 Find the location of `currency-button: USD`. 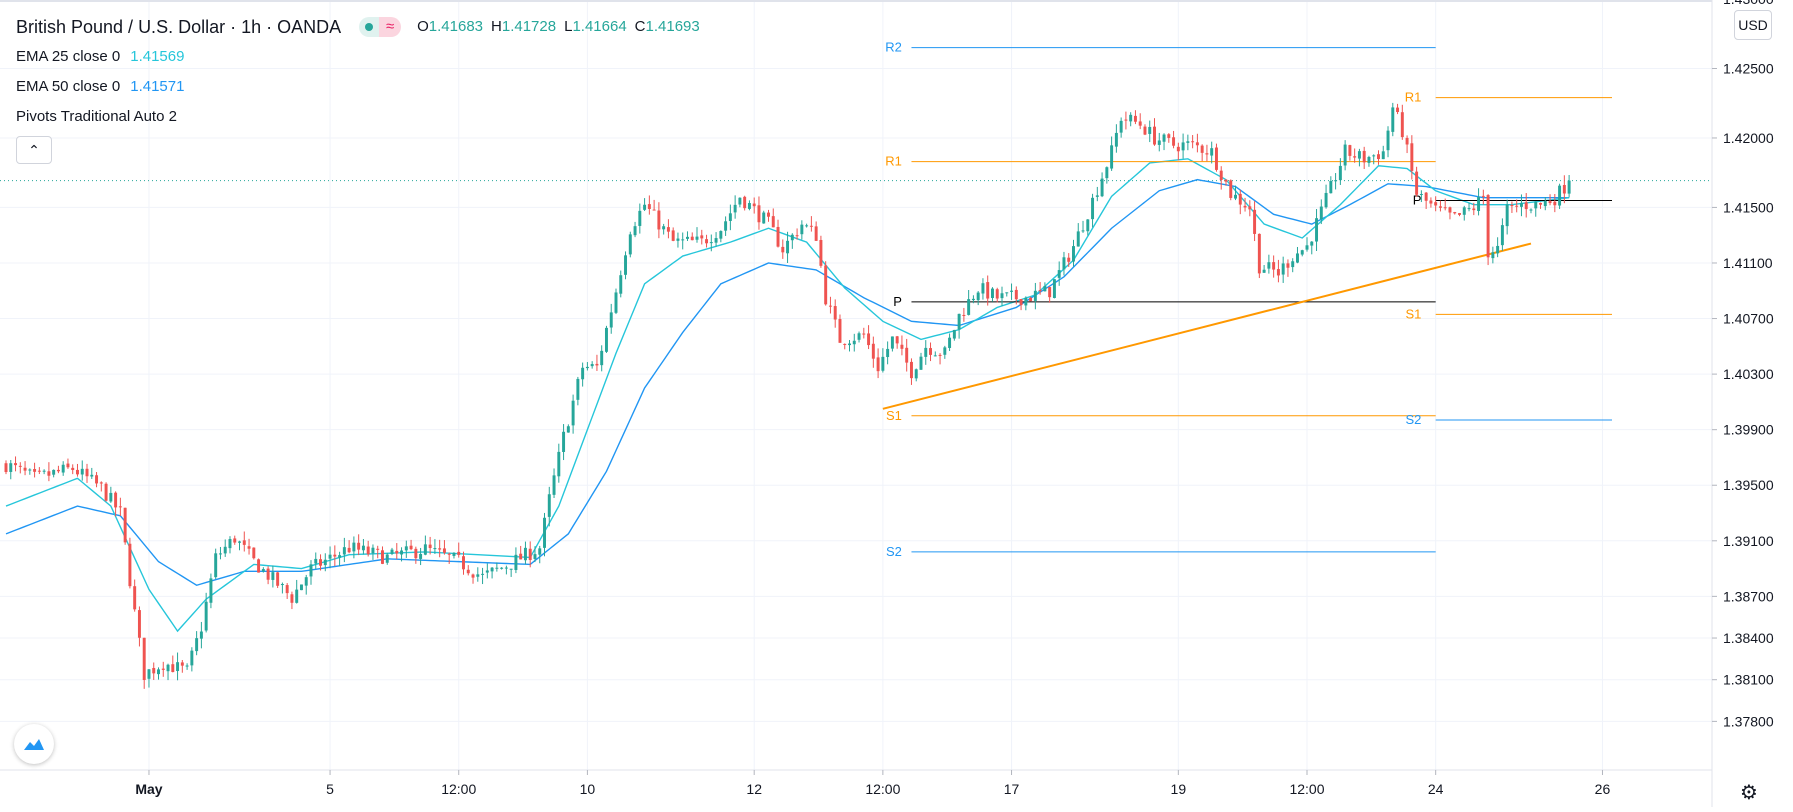

currency-button: USD is located at coordinates (1753, 25).